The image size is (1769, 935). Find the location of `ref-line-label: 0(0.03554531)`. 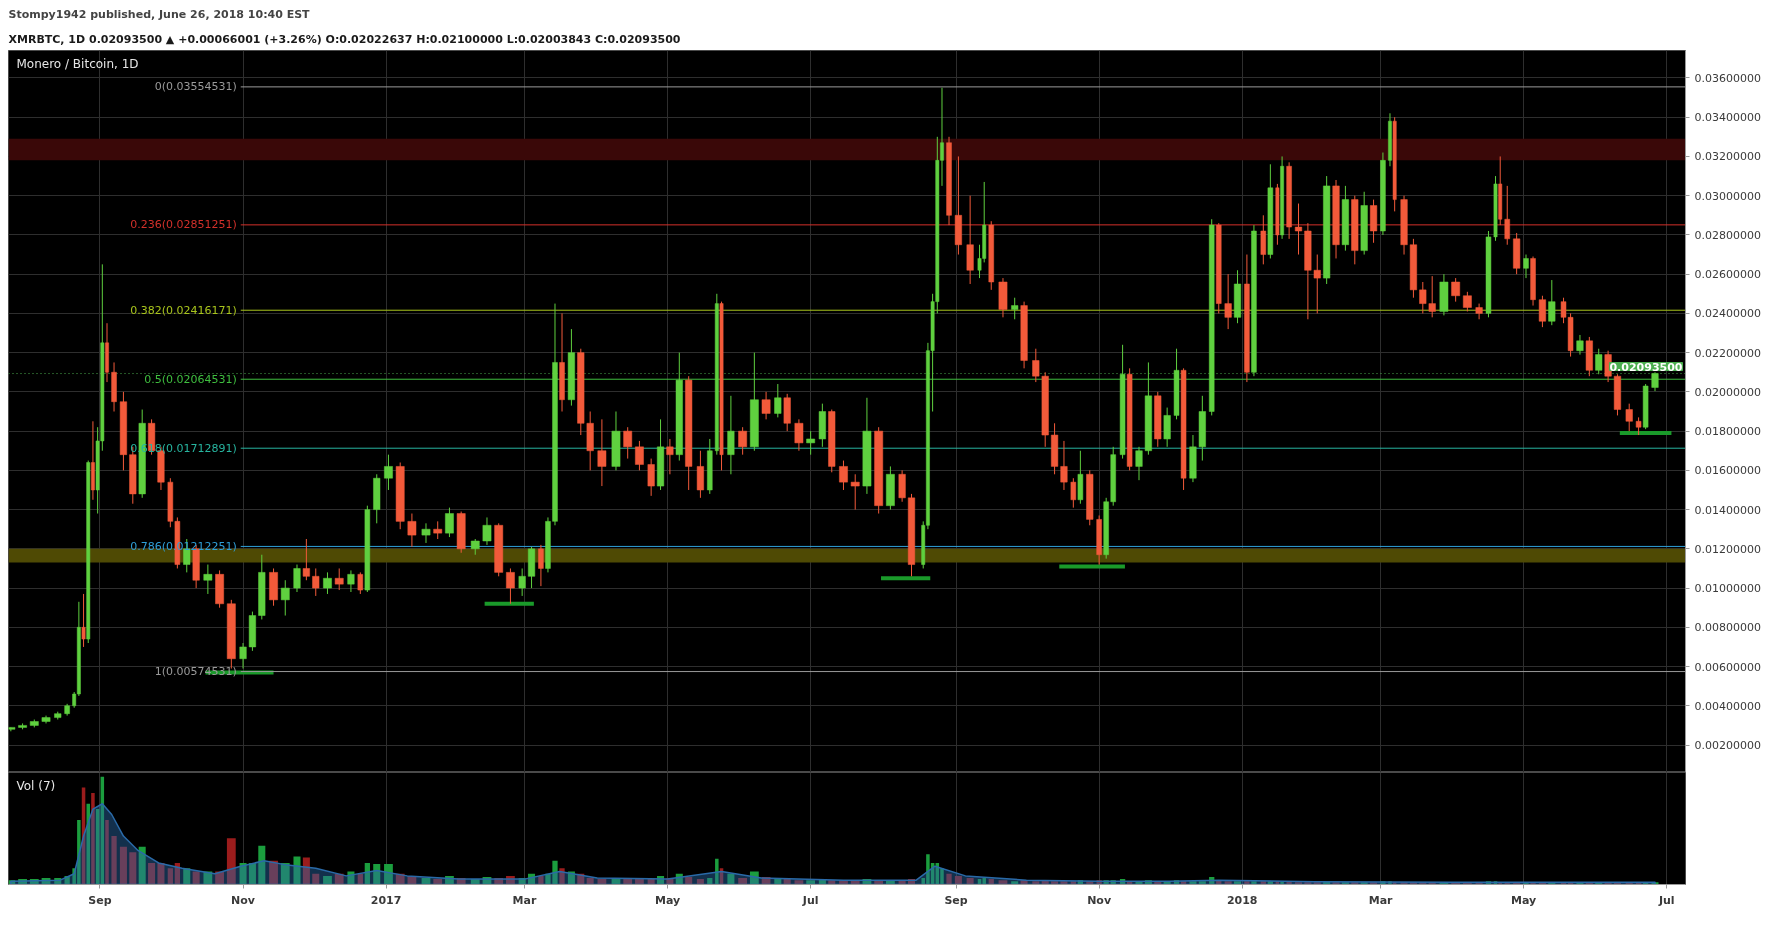

ref-line-label: 0(0.03554531) is located at coordinates (195, 87).